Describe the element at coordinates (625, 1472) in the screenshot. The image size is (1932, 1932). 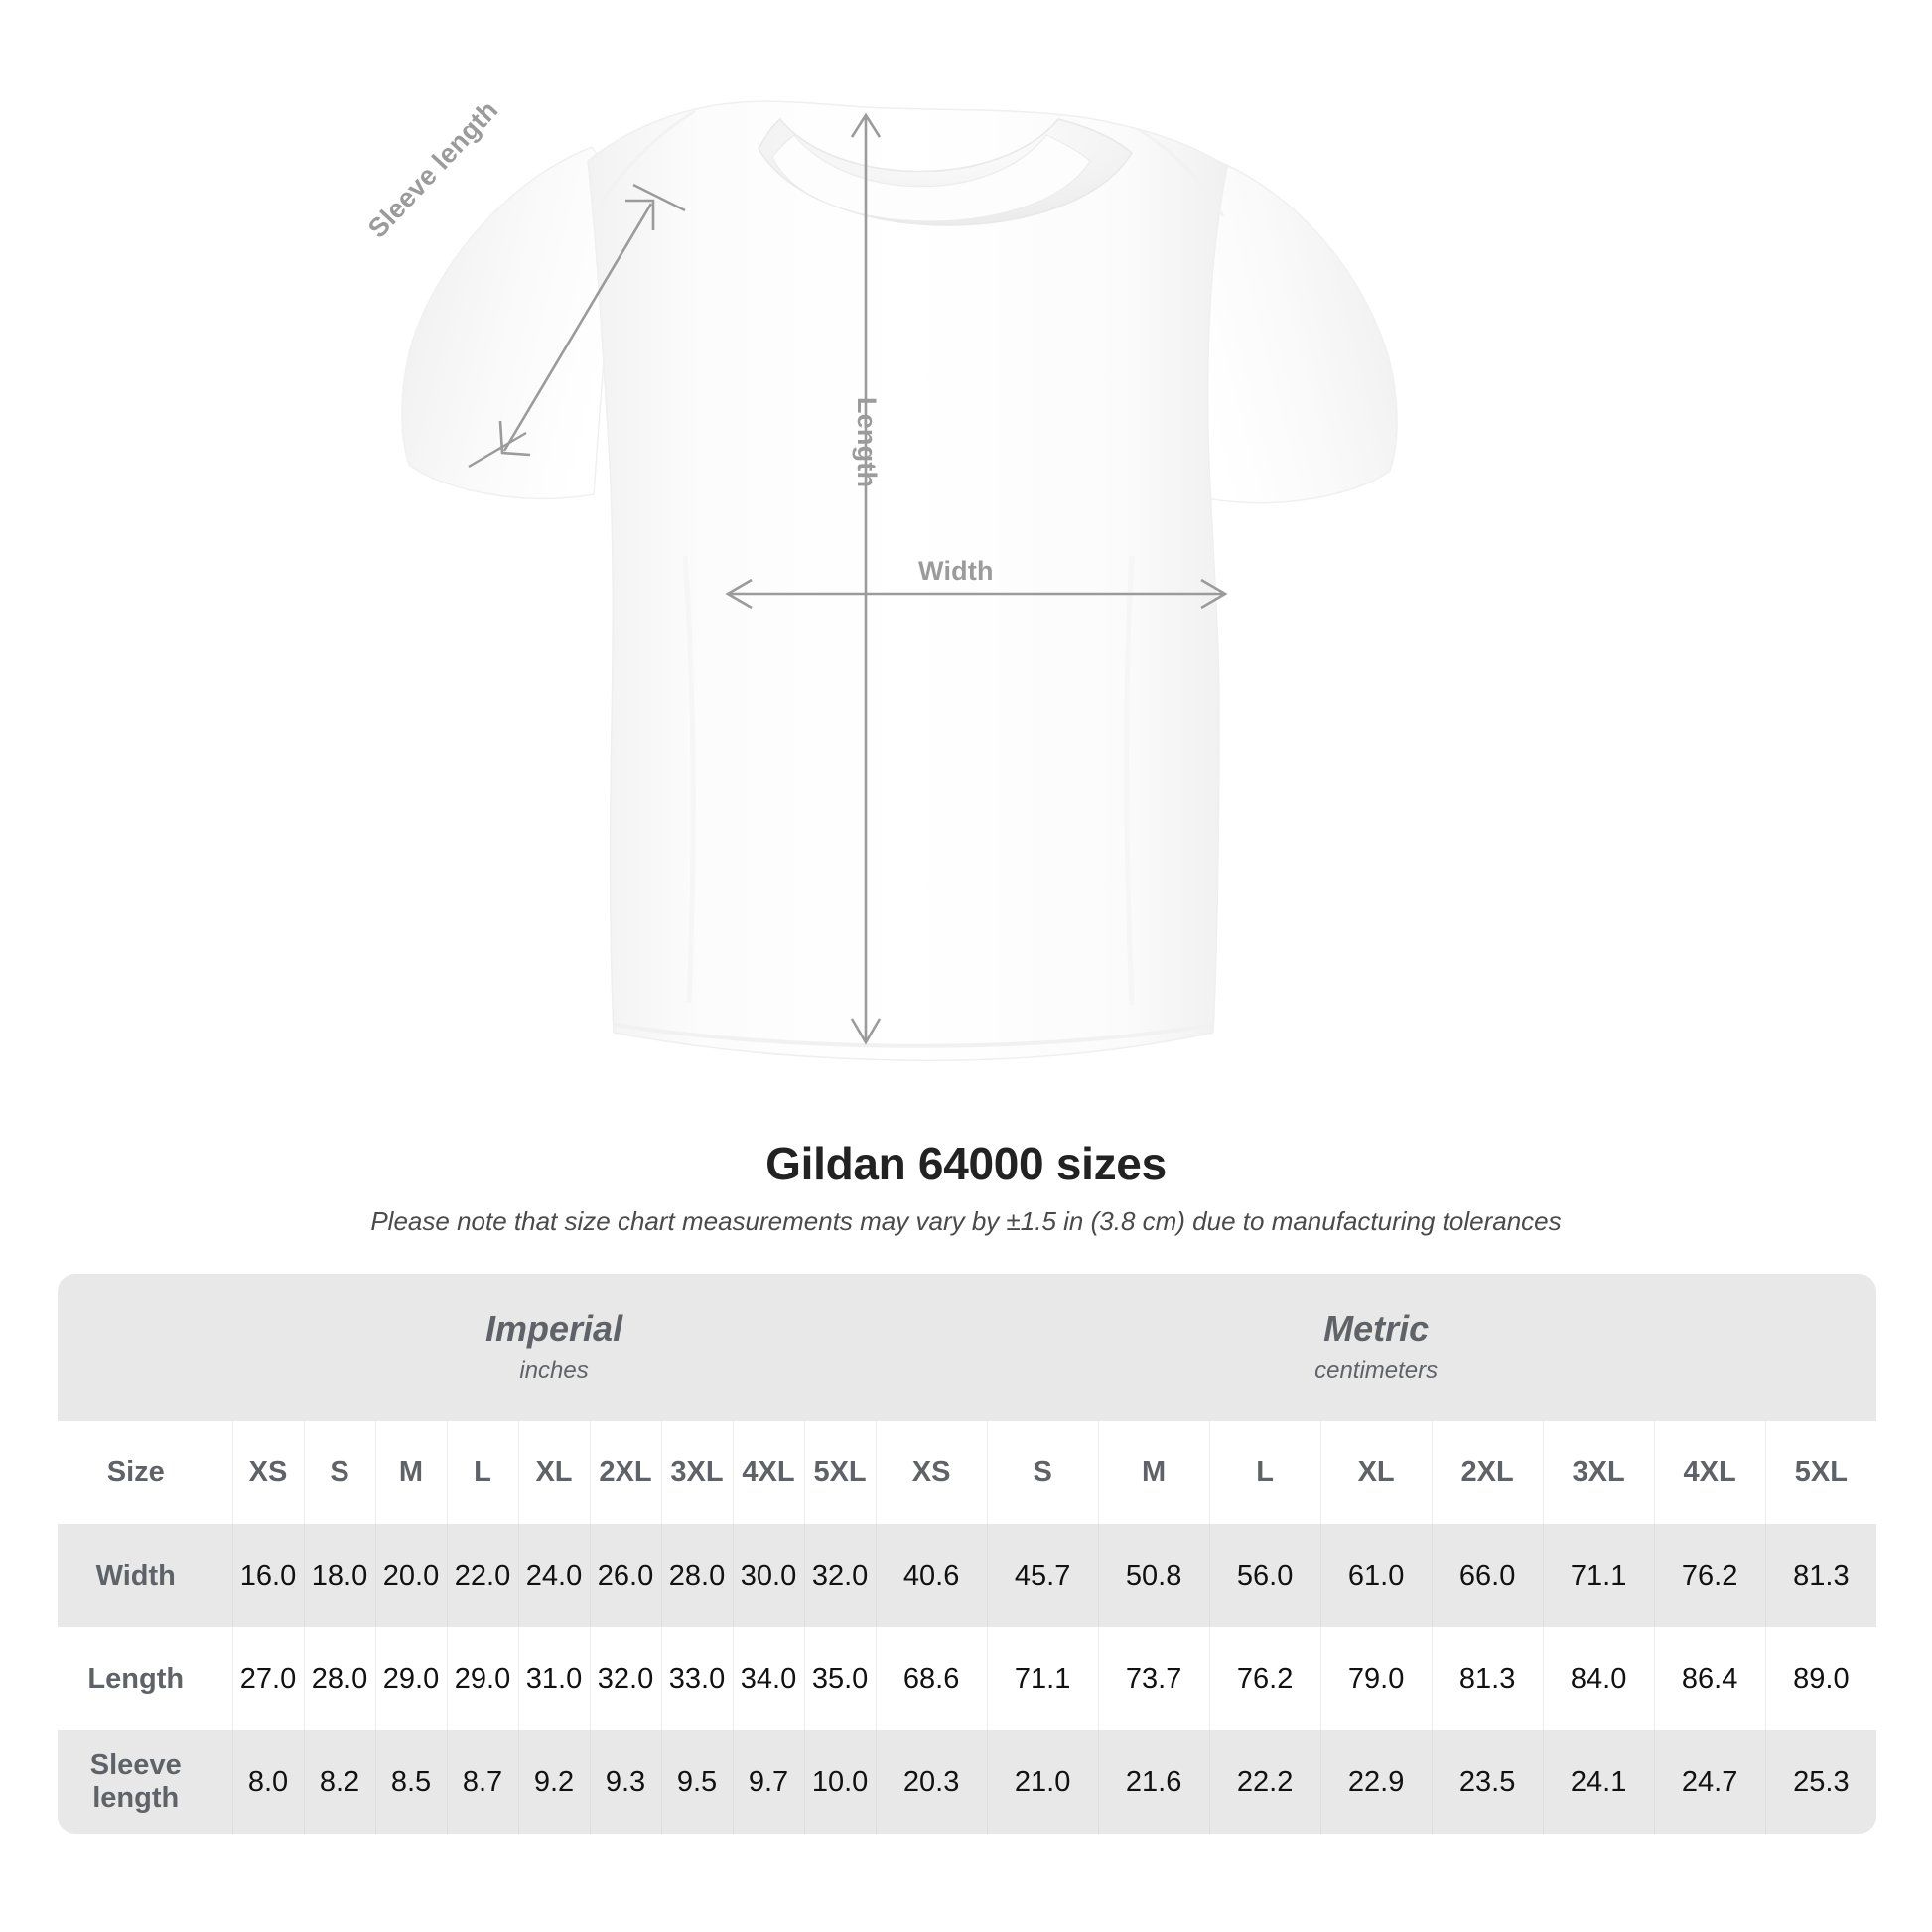
I see `size-col-imperial-2xl: 2XL` at that location.